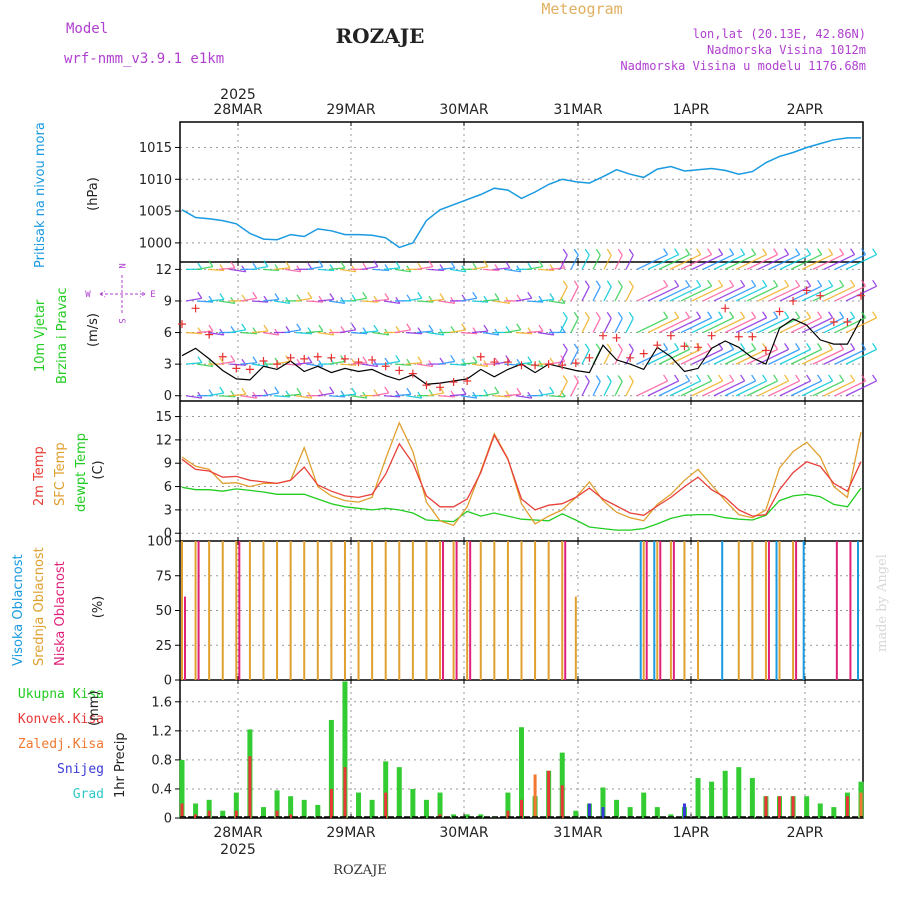 The width and height of the screenshot is (900, 900). I want to click on cloud-ylabel-low: Niska Oblacnost, so click(60, 613).